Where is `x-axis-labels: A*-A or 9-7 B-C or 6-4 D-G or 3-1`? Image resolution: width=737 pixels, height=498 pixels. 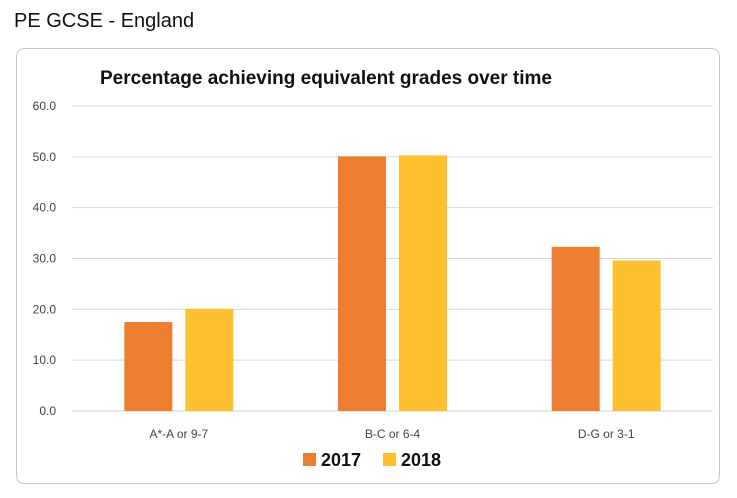
x-axis-labels: A*-A or 9-7 B-C or 6-4 D-G or 3-1 is located at coordinates (391, 434).